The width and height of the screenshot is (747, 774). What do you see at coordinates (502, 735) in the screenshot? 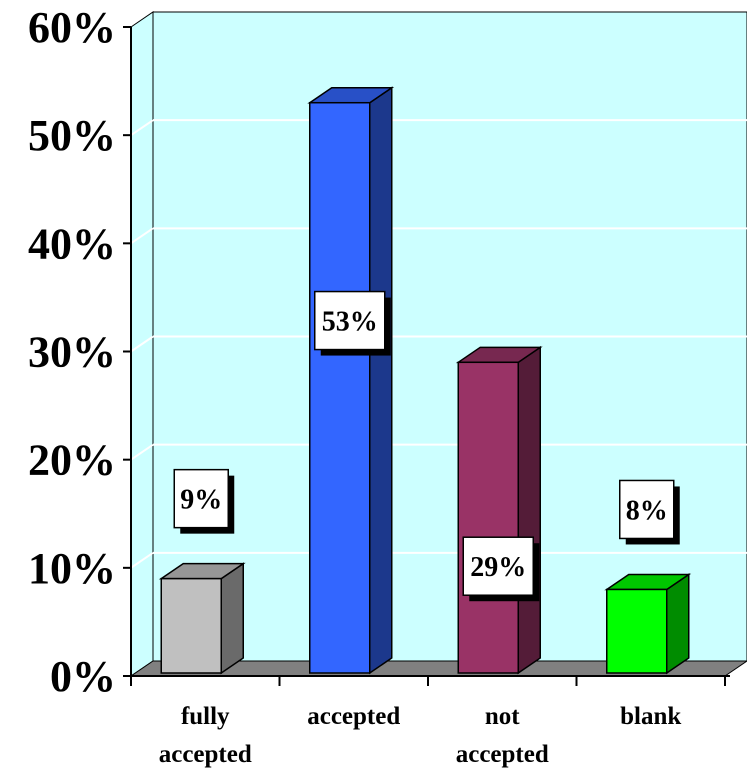
I see `x-tick-label: not accepted` at bounding box center [502, 735].